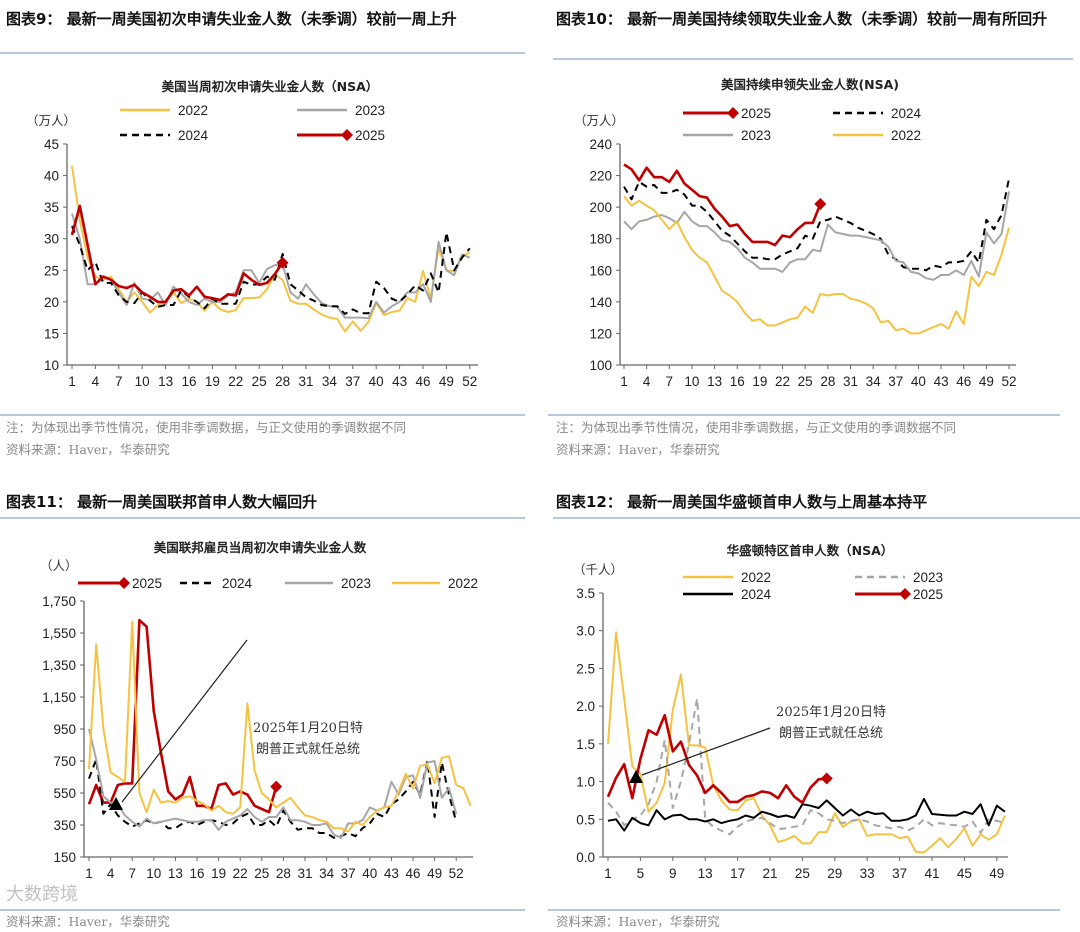 The image size is (1080, 932). Describe the element at coordinates (231, 19) in the screenshot. I see `figure-9-heading: 图表9： 最新一周美国初次申请失业金人数（未季调）较前一周上升` at that location.